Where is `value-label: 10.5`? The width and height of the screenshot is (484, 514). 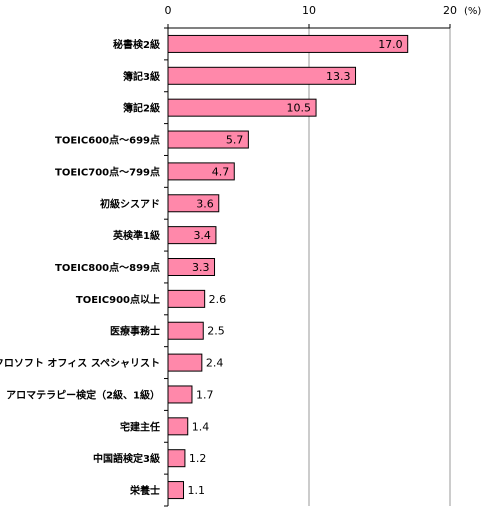 value-label: 10.5 is located at coordinates (299, 108).